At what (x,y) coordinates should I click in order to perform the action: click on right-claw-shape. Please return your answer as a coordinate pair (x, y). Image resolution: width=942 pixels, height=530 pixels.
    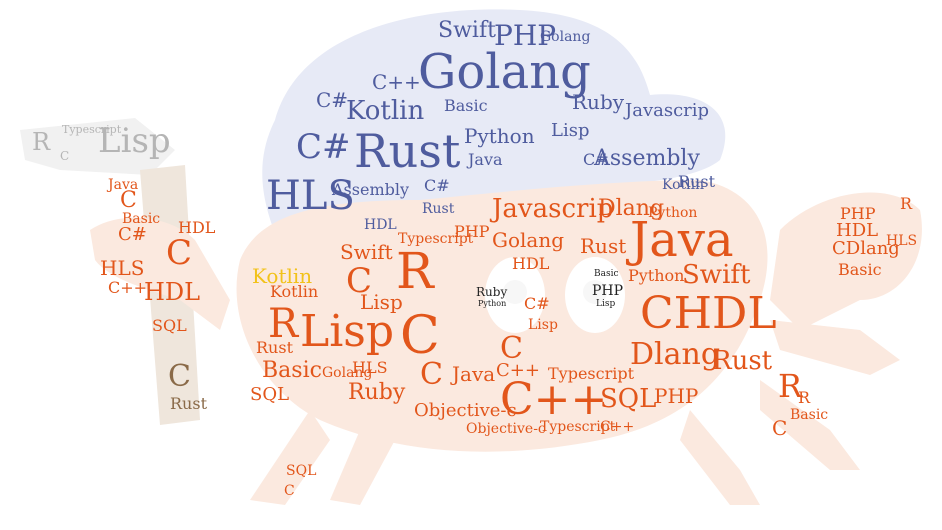
    Looking at the image, I should click on (846, 261).